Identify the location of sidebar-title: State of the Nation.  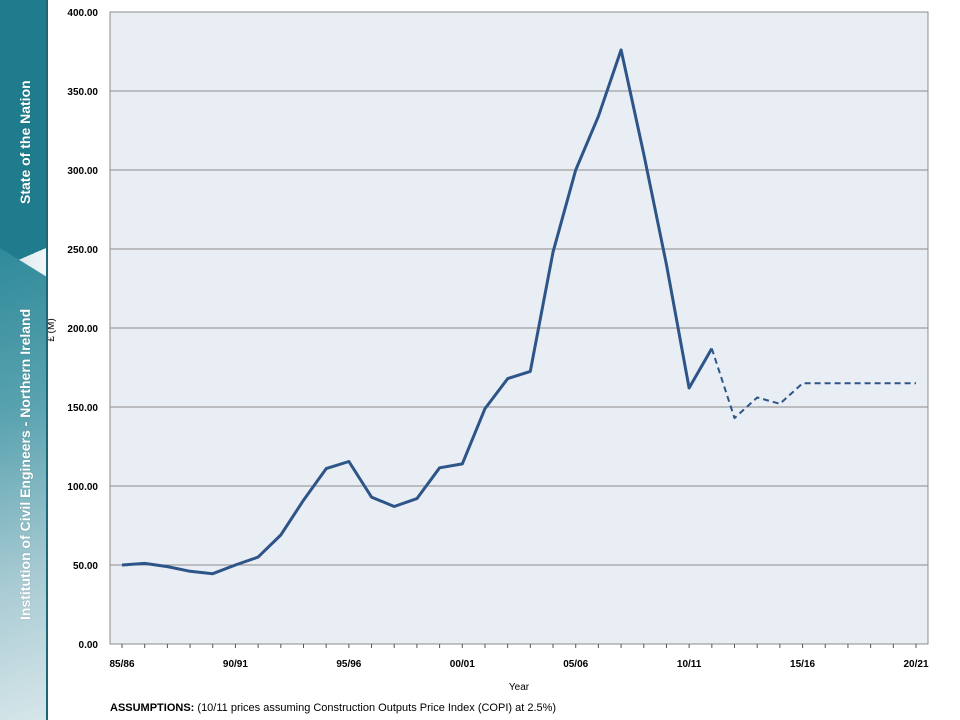
(25, 142).